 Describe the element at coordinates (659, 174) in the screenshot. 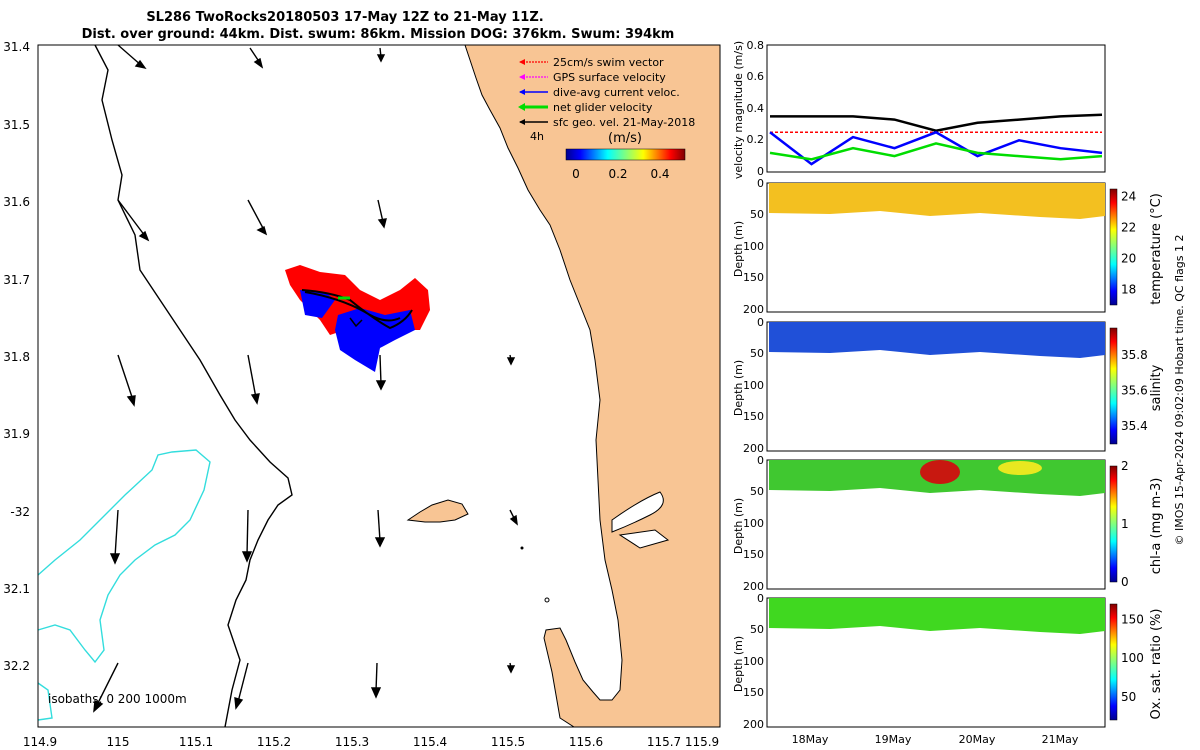

I see `colorbar-tick: 0.4` at that location.